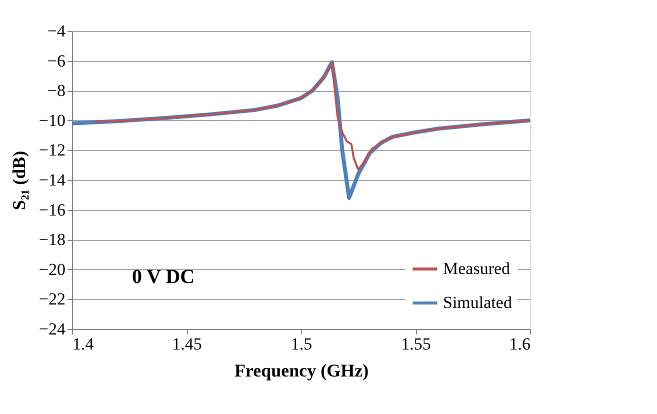 Image resolution: width=657 pixels, height=414 pixels. What do you see at coordinates (301, 344) in the screenshot?
I see `x-tick-label: 1.5` at bounding box center [301, 344].